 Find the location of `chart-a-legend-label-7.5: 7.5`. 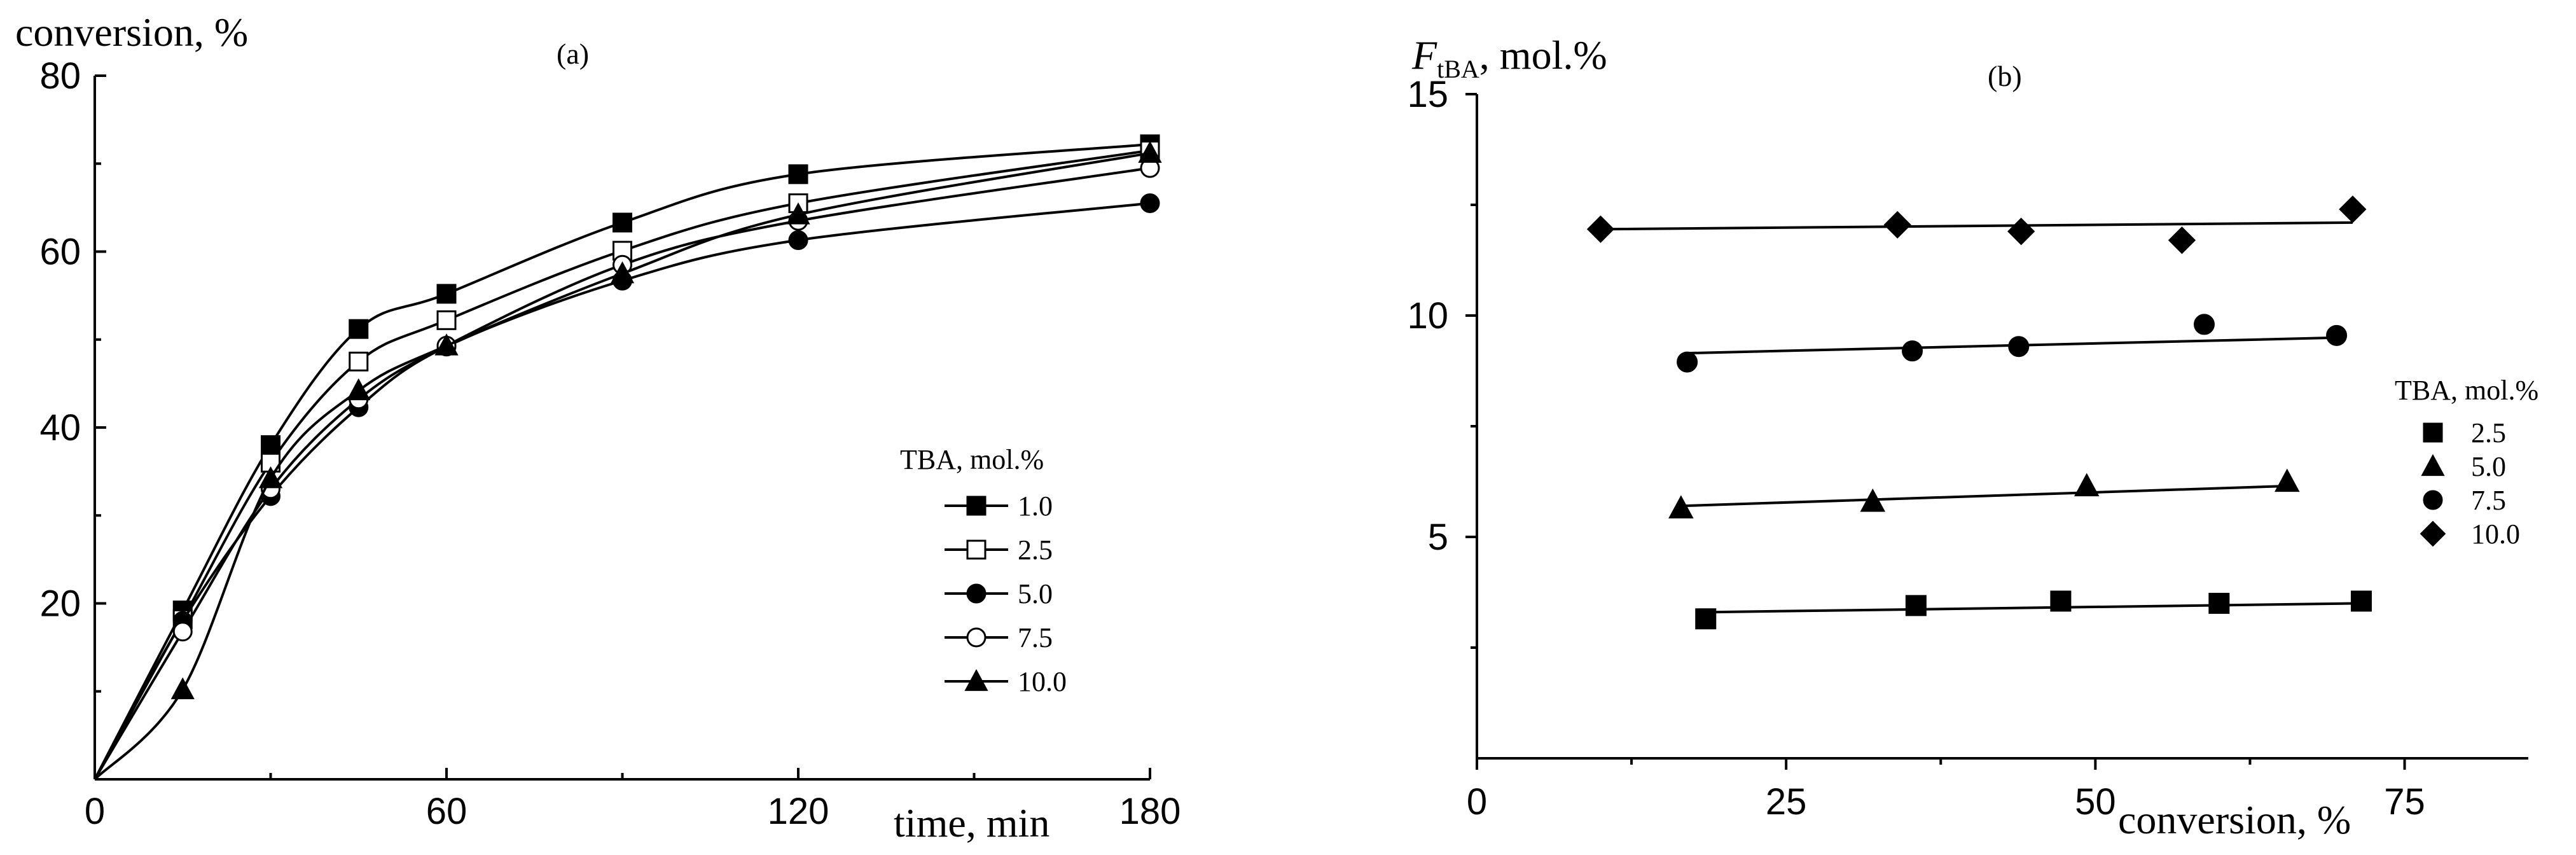

chart-a-legend-label-7.5: 7.5 is located at coordinates (1035, 637).